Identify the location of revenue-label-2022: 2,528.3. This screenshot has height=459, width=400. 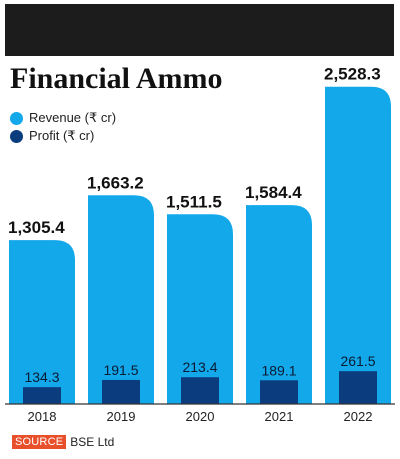
(352, 74).